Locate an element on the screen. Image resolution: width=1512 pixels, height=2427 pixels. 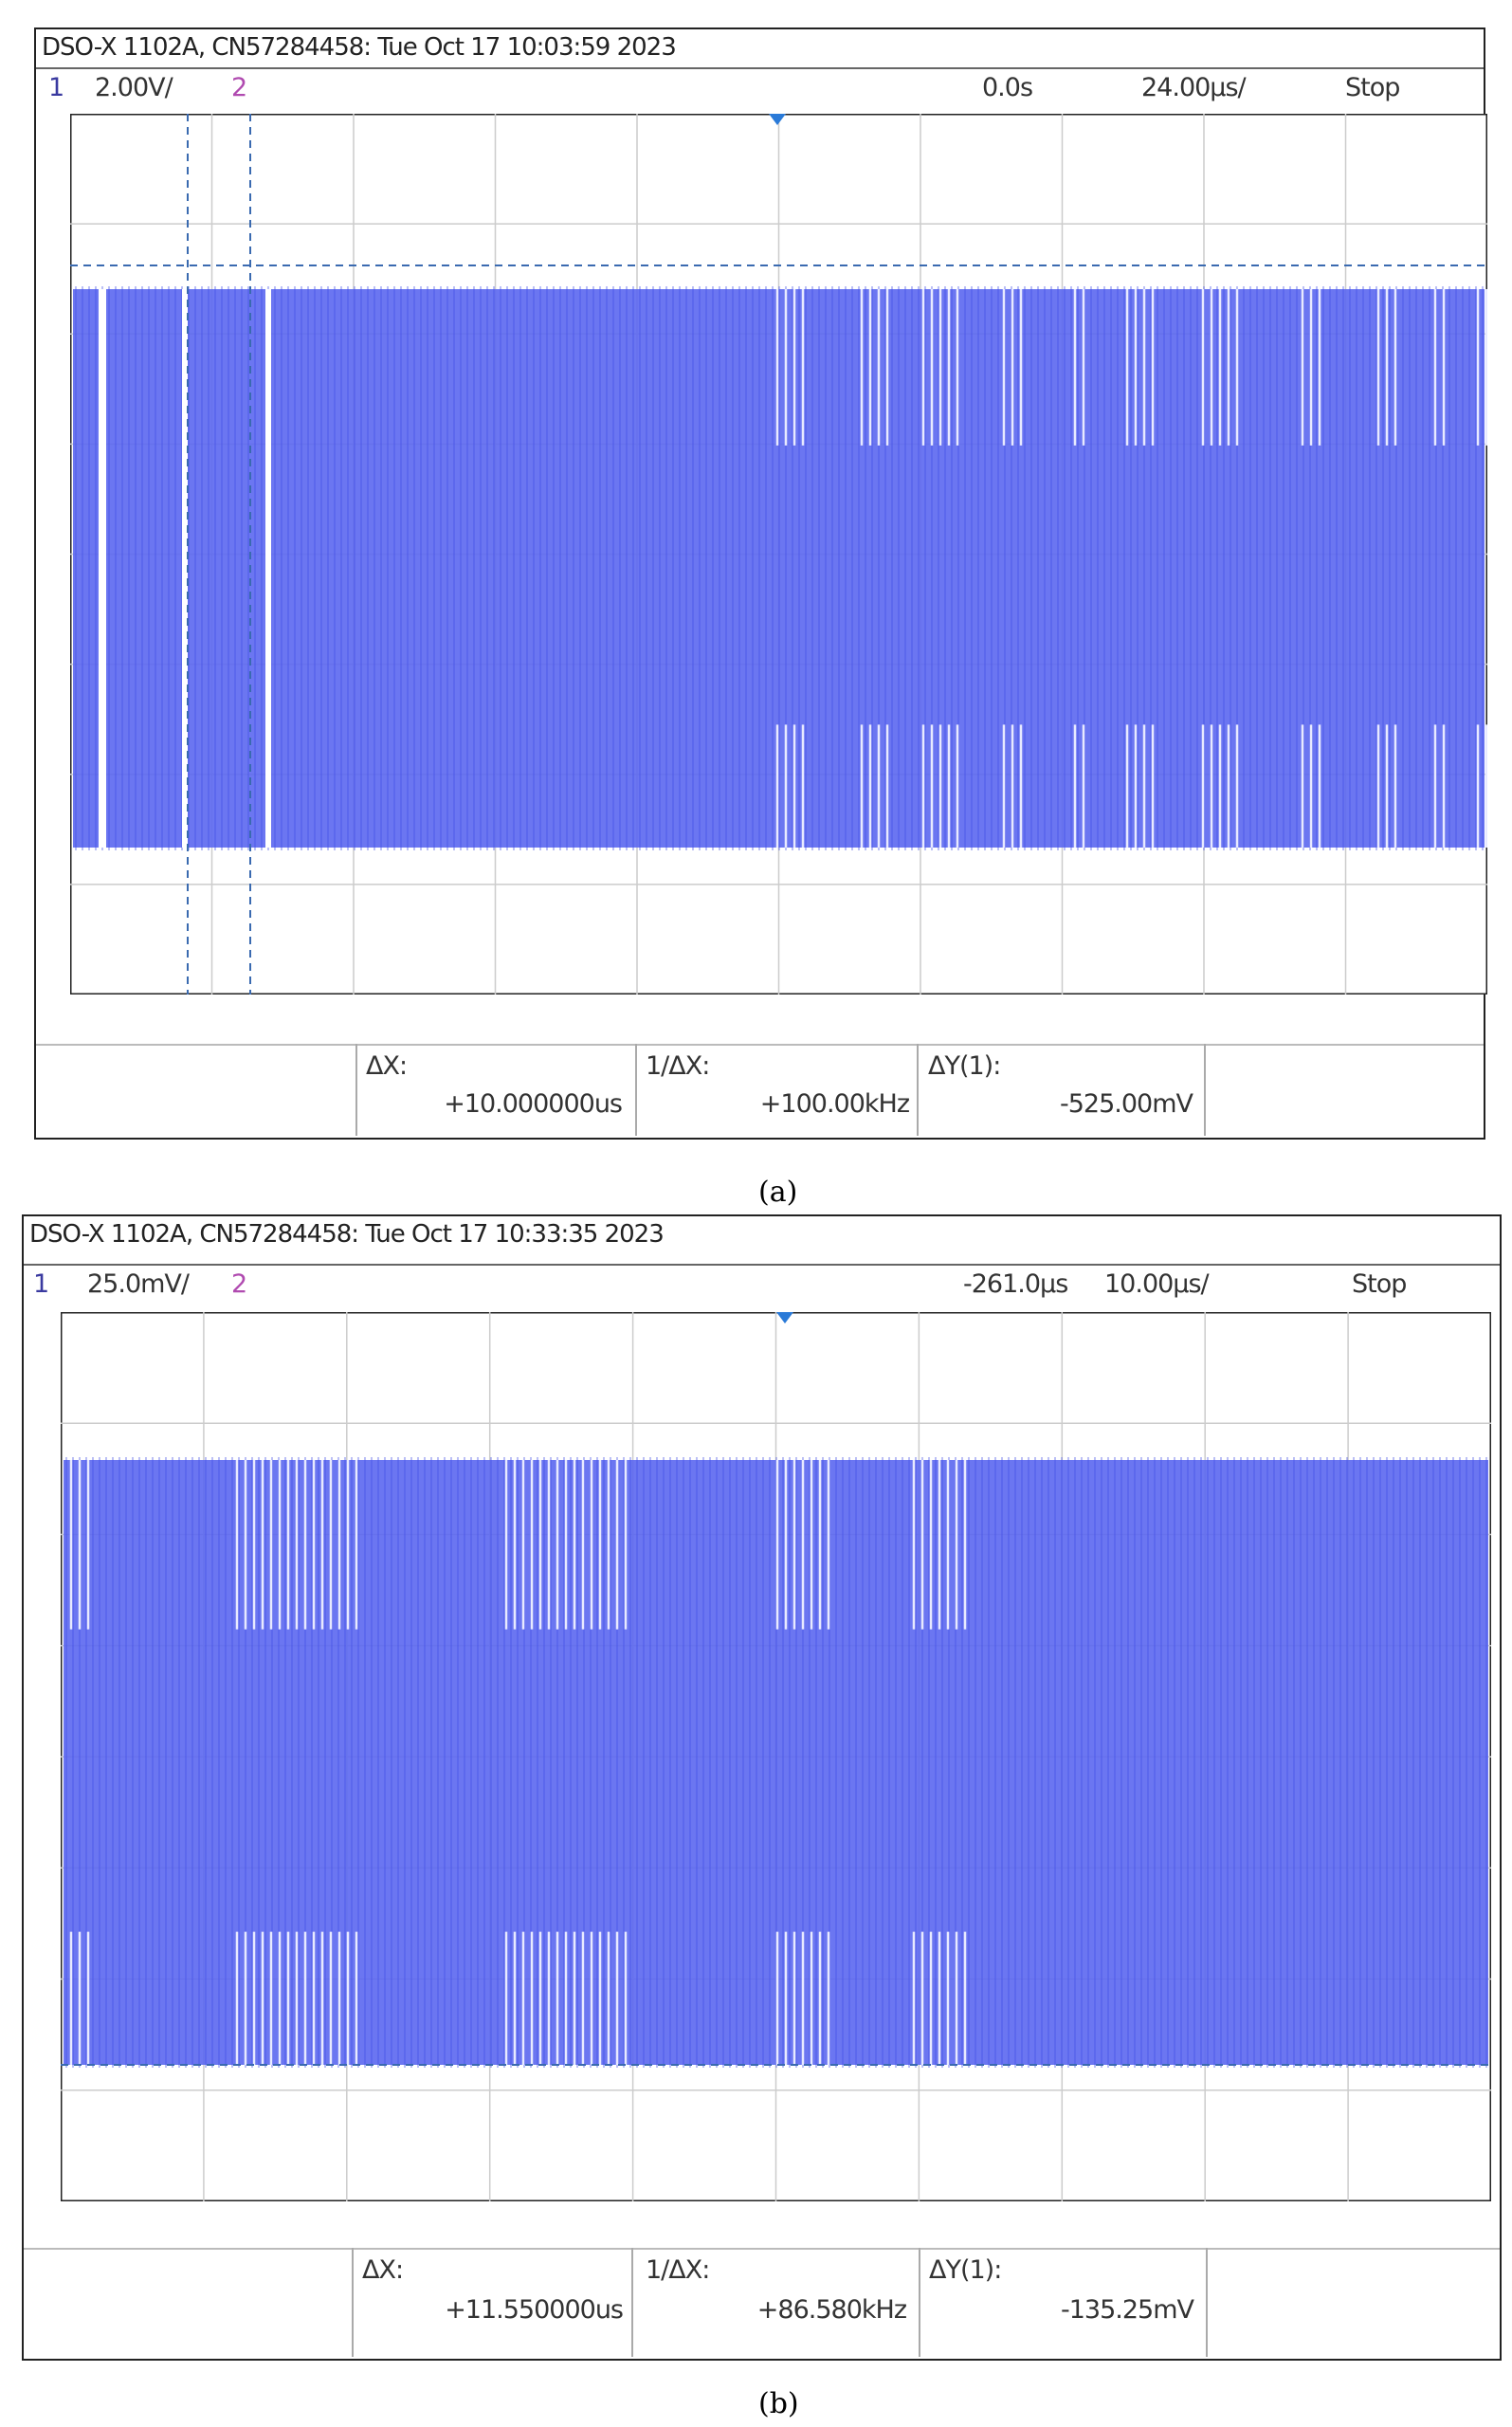
delay: 0.0s is located at coordinates (1008, 87).